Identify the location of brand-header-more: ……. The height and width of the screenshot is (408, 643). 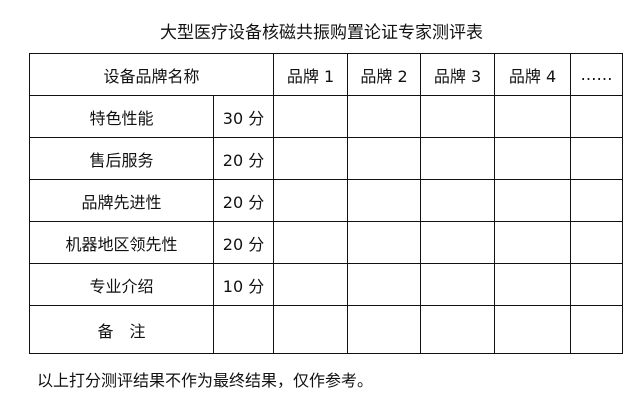
(596, 74).